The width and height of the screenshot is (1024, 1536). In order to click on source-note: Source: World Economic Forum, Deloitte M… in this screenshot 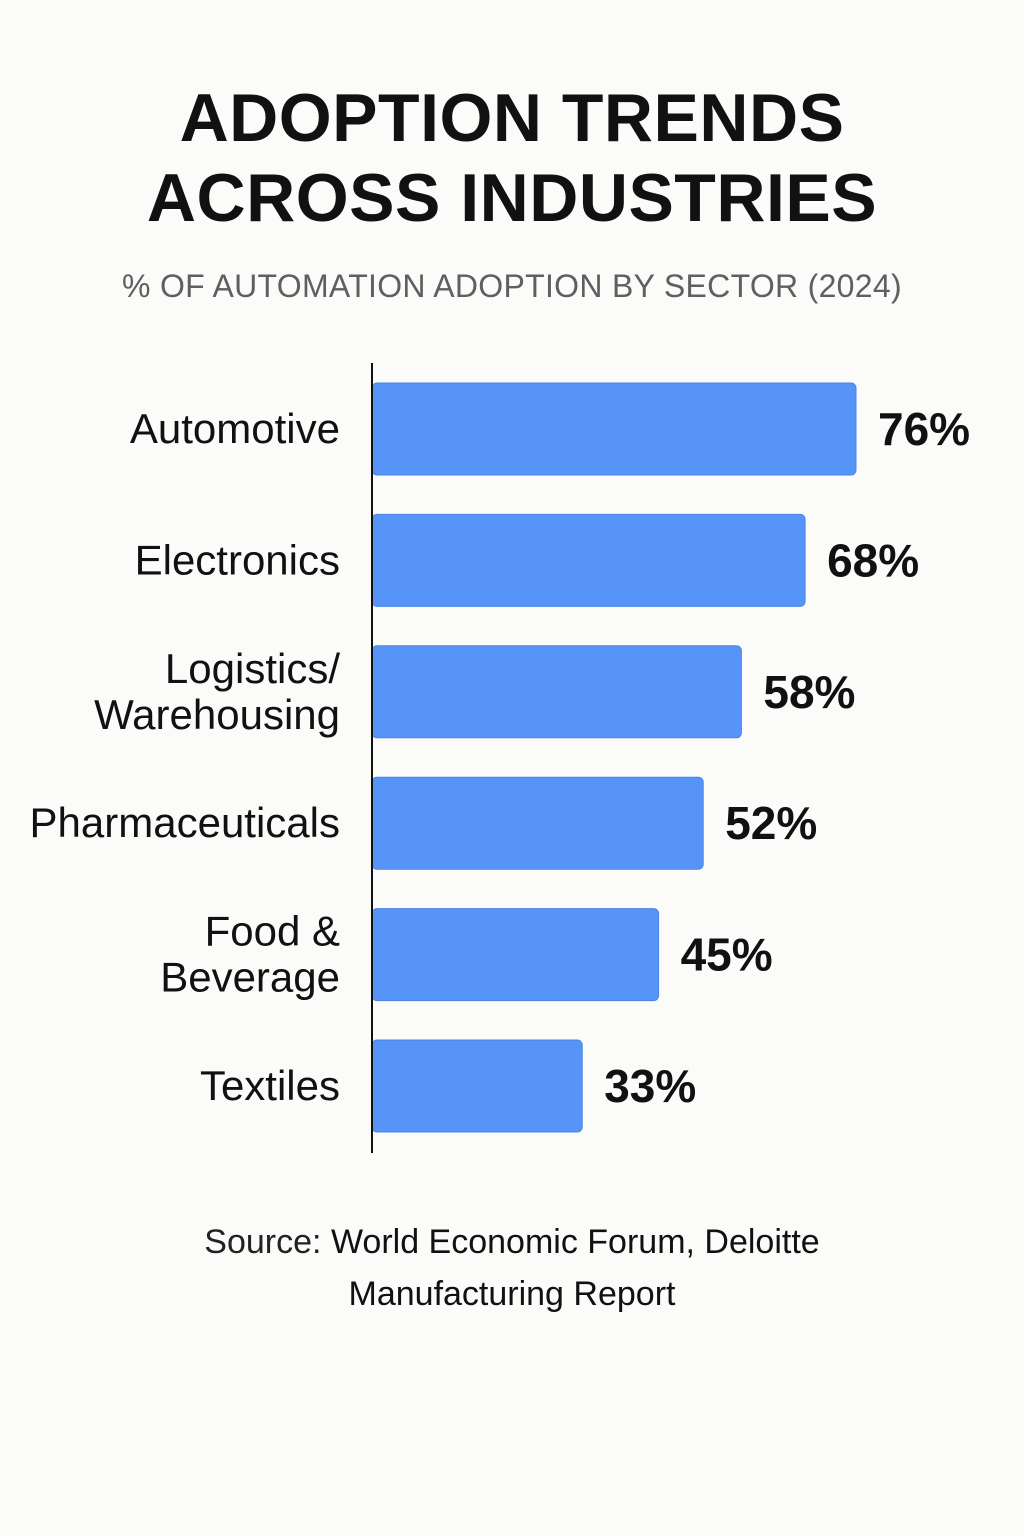, I will do `click(512, 1268)`.